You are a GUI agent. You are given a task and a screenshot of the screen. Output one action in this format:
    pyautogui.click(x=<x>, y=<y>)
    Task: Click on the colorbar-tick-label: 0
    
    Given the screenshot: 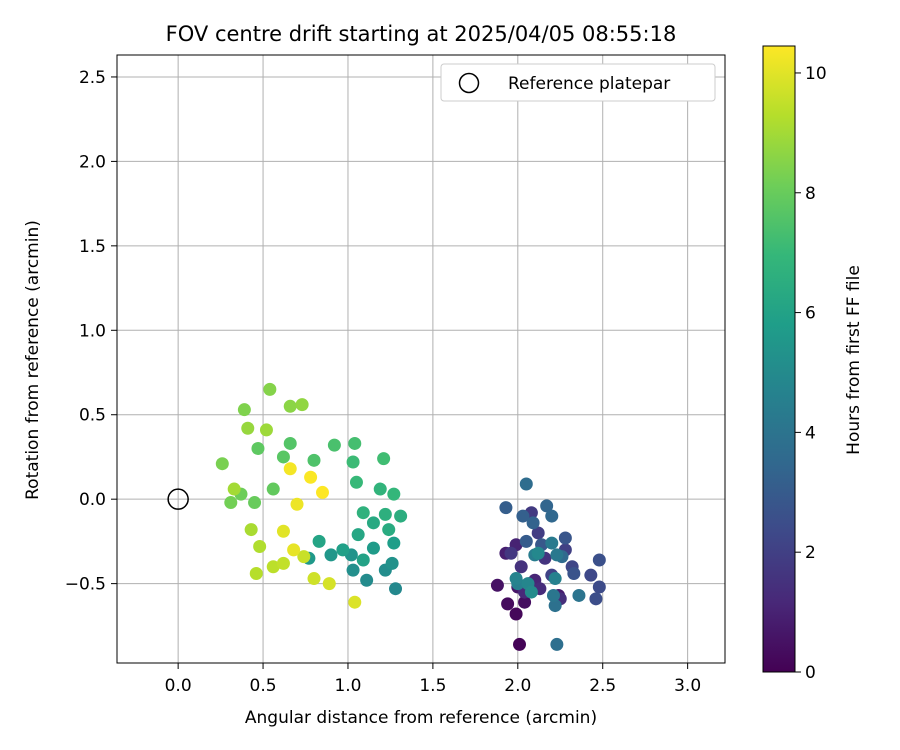 What is the action you would take?
    pyautogui.click(x=810, y=673)
    